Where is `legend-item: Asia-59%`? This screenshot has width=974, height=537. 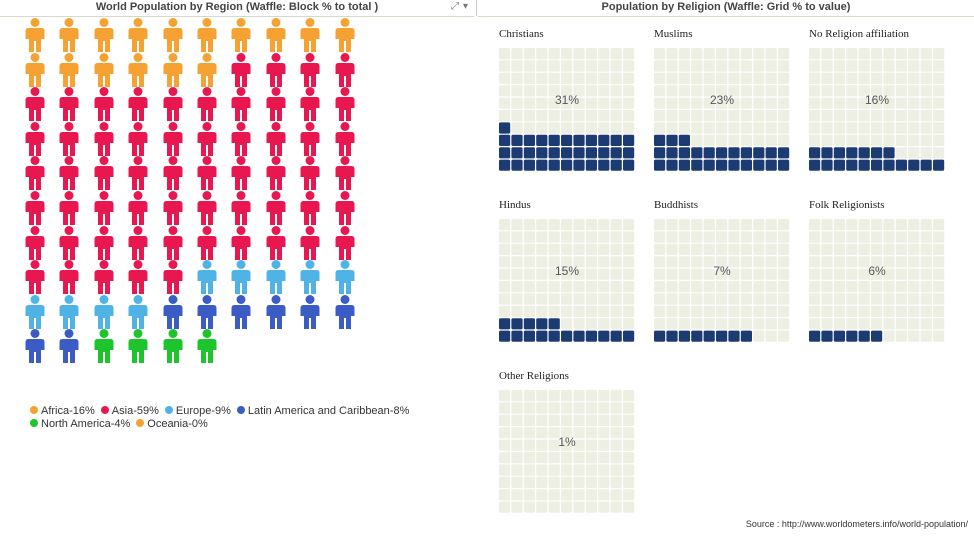
legend-item: Asia-59% is located at coordinates (129, 411).